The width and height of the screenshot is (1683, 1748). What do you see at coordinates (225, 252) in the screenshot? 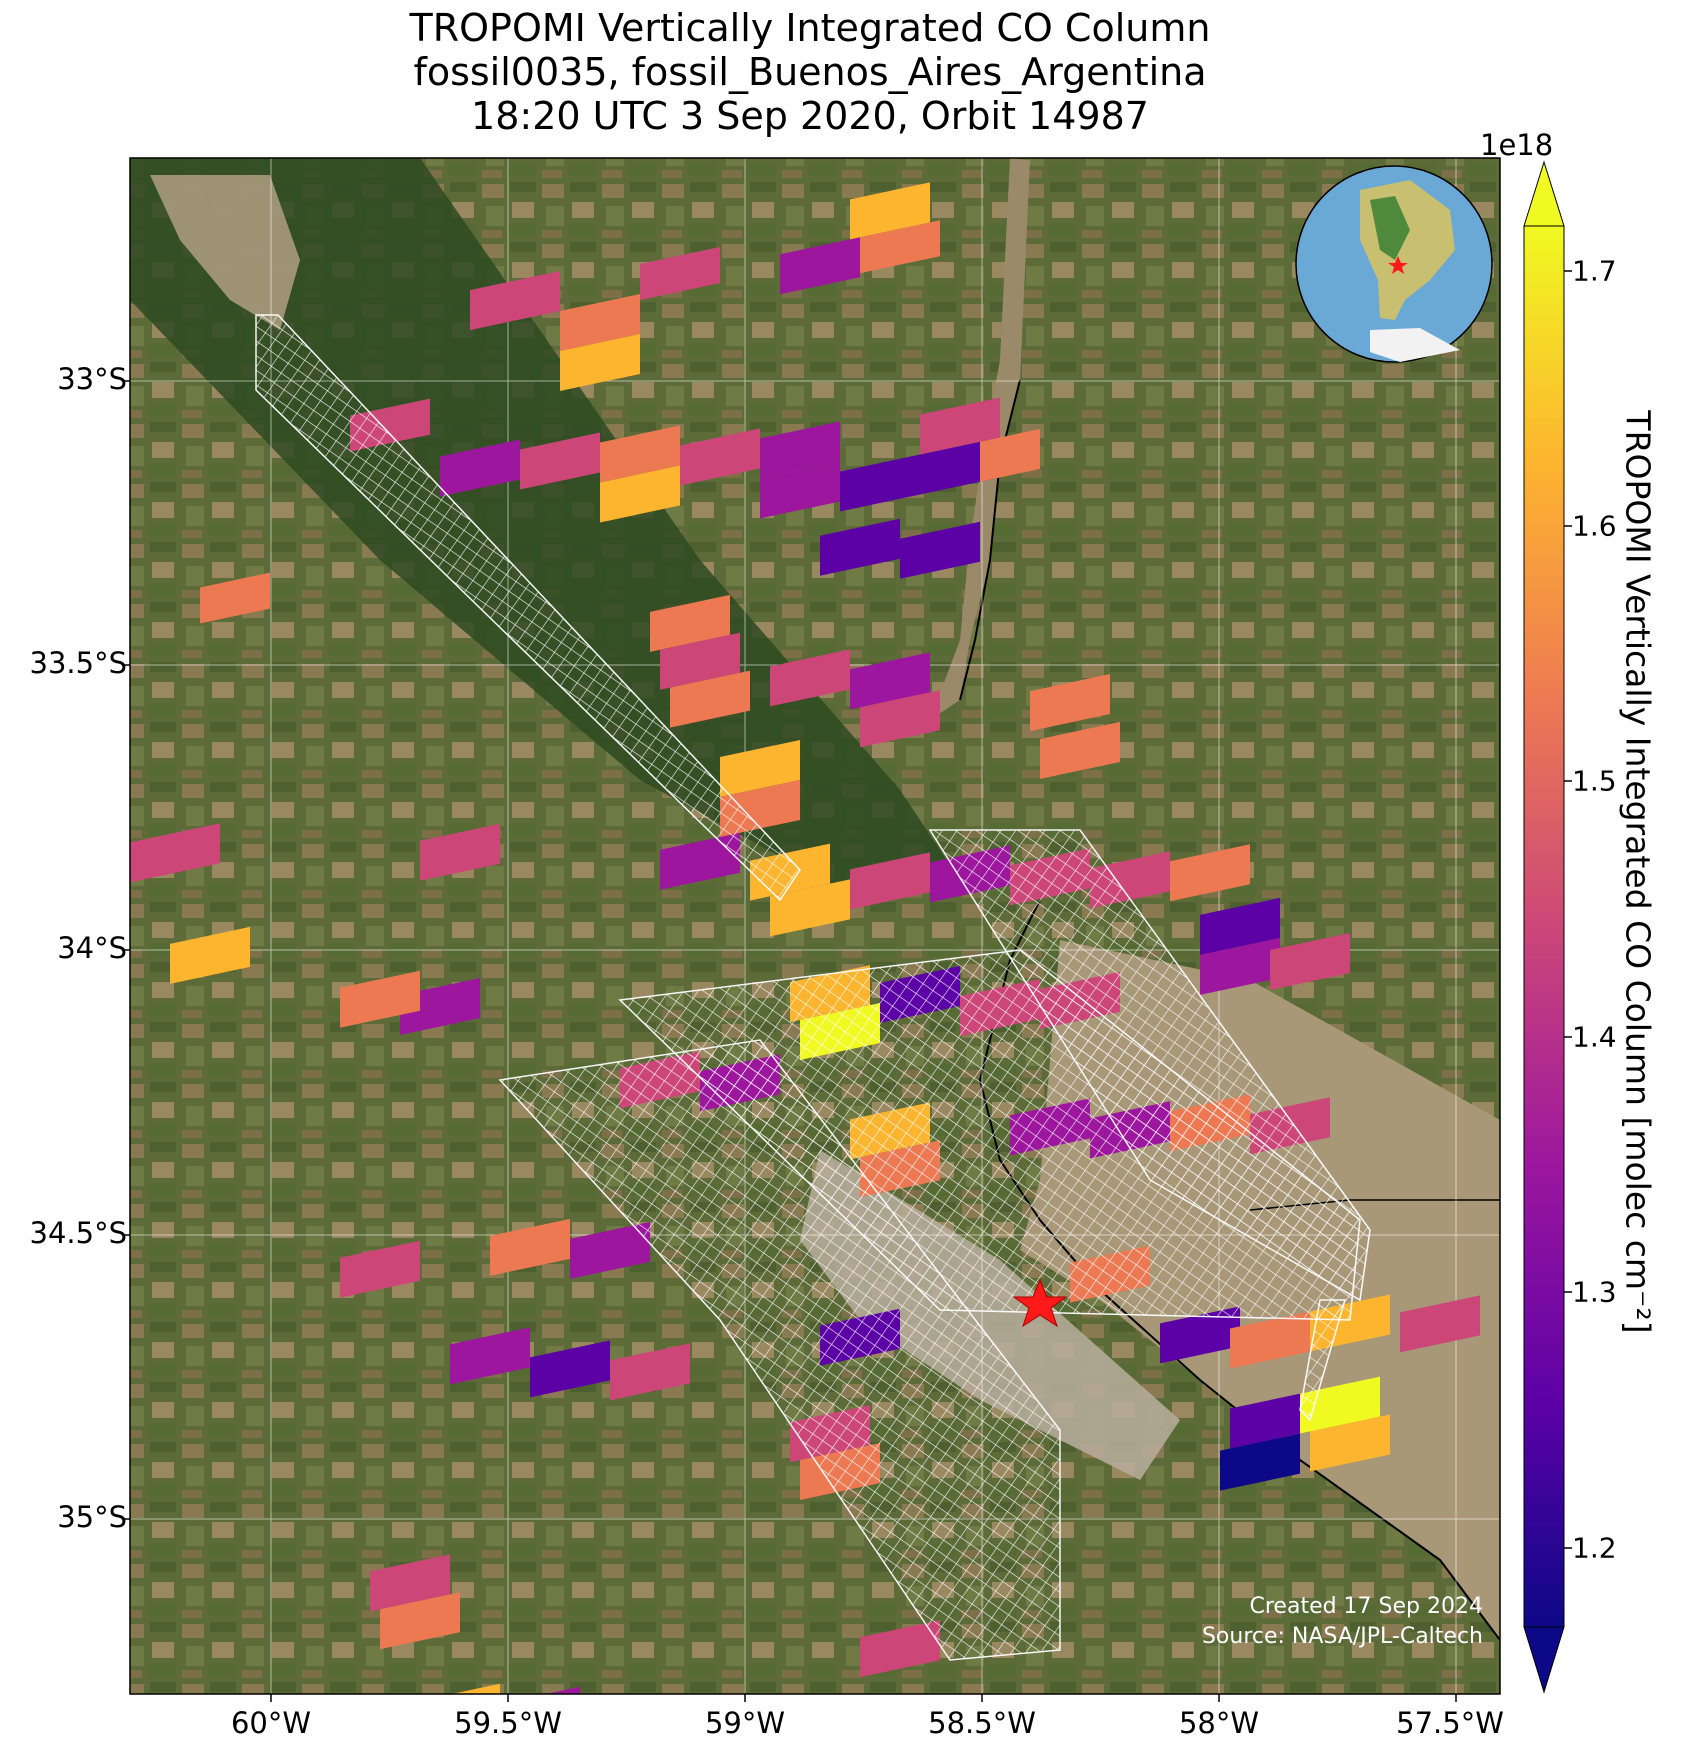
I see `lagoon` at bounding box center [225, 252].